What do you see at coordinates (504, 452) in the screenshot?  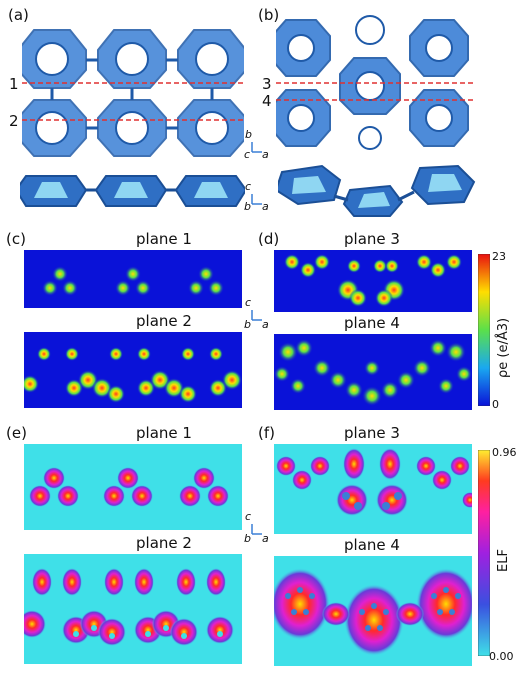 I see `colorbar-elf-max: 0.96` at bounding box center [504, 452].